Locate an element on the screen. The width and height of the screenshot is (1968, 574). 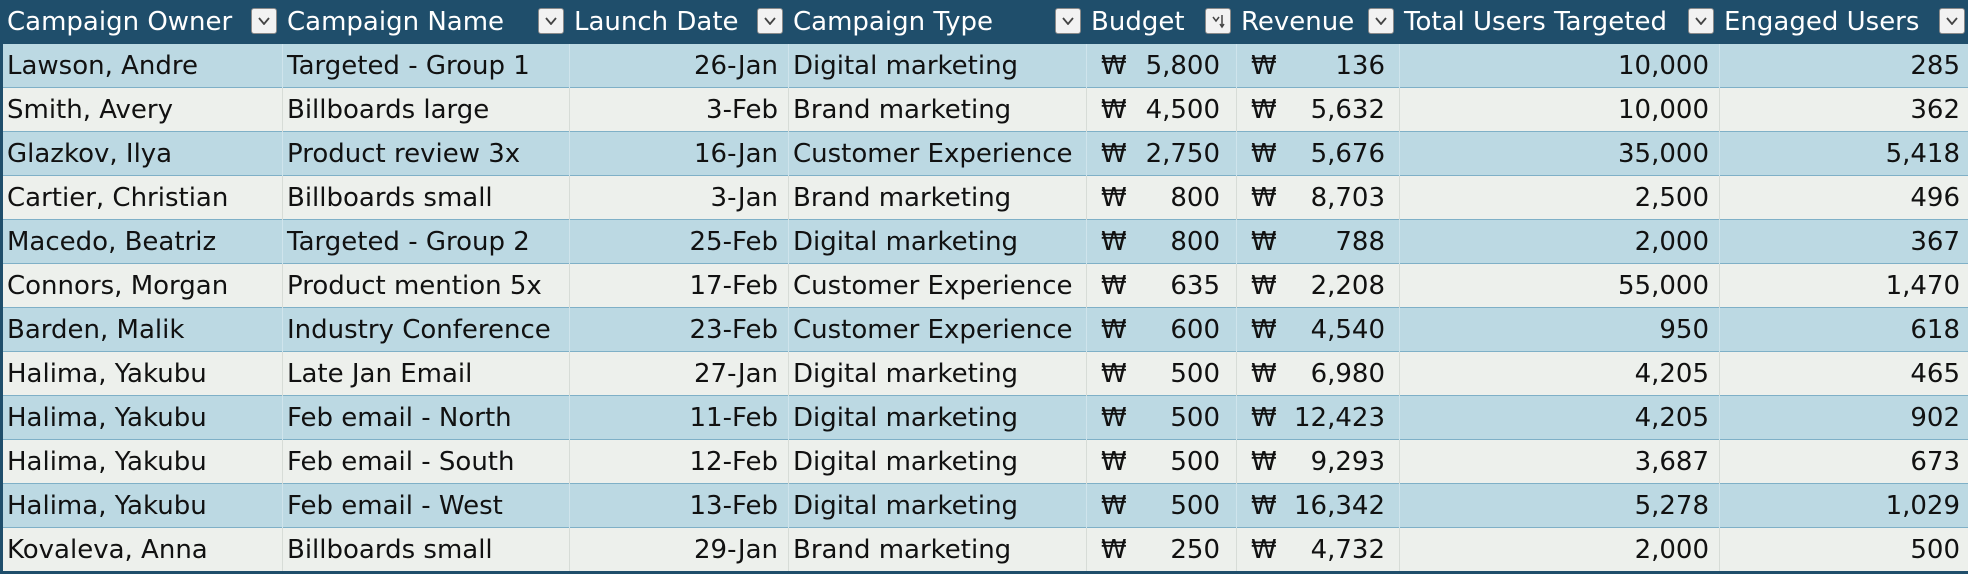
cell-launch-date: 25-Feb is located at coordinates (679, 242).